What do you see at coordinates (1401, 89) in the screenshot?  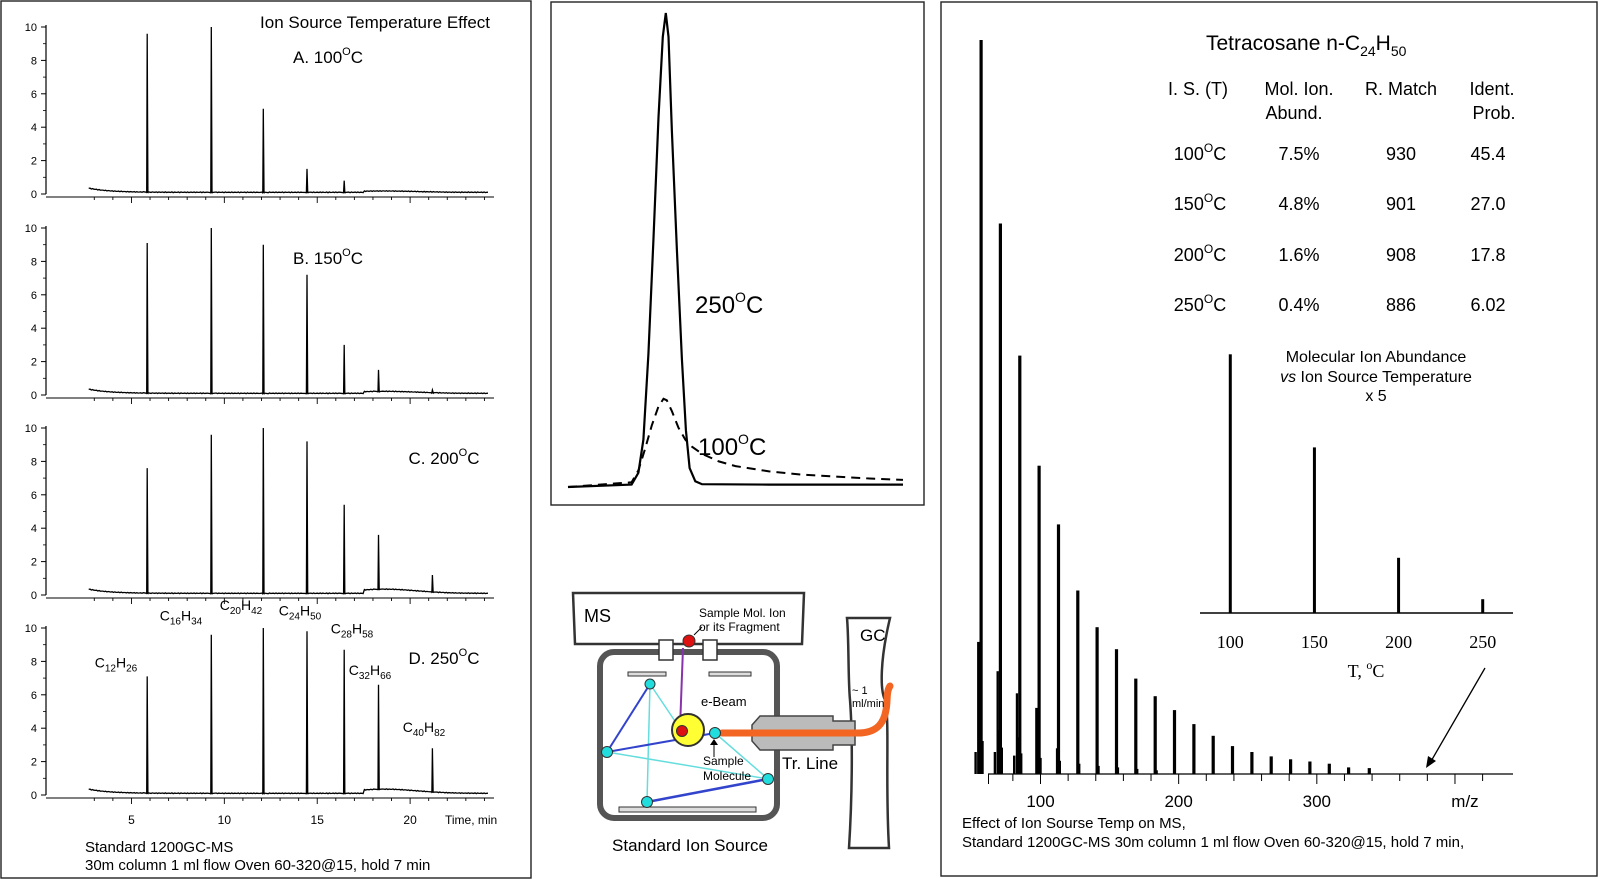 I see `table-header: R. Match` at bounding box center [1401, 89].